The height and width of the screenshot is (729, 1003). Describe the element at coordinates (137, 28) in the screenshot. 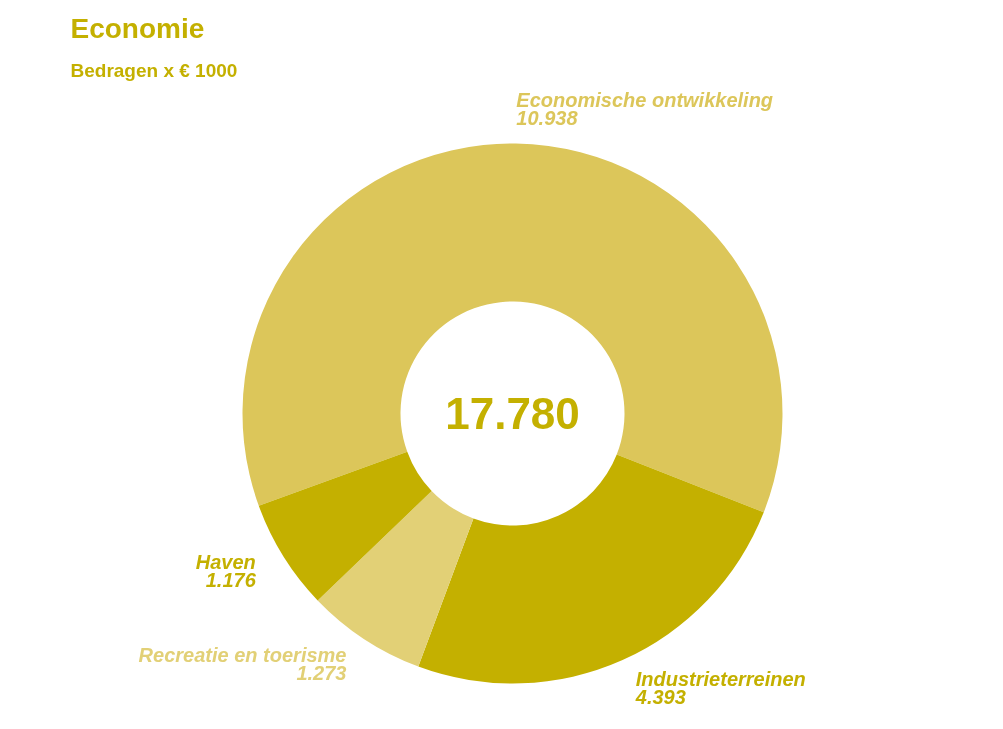

I see `chart-title: Economie` at that location.